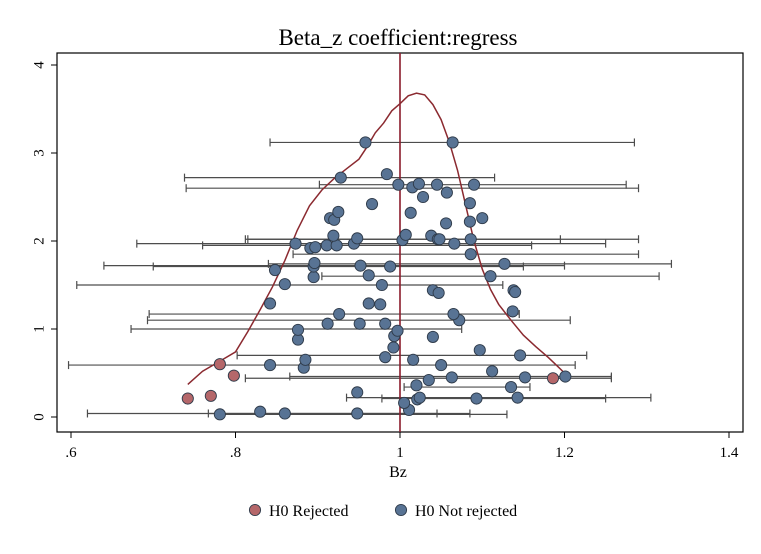  I want to click on y-tick-label: 4, so click(39, 65).